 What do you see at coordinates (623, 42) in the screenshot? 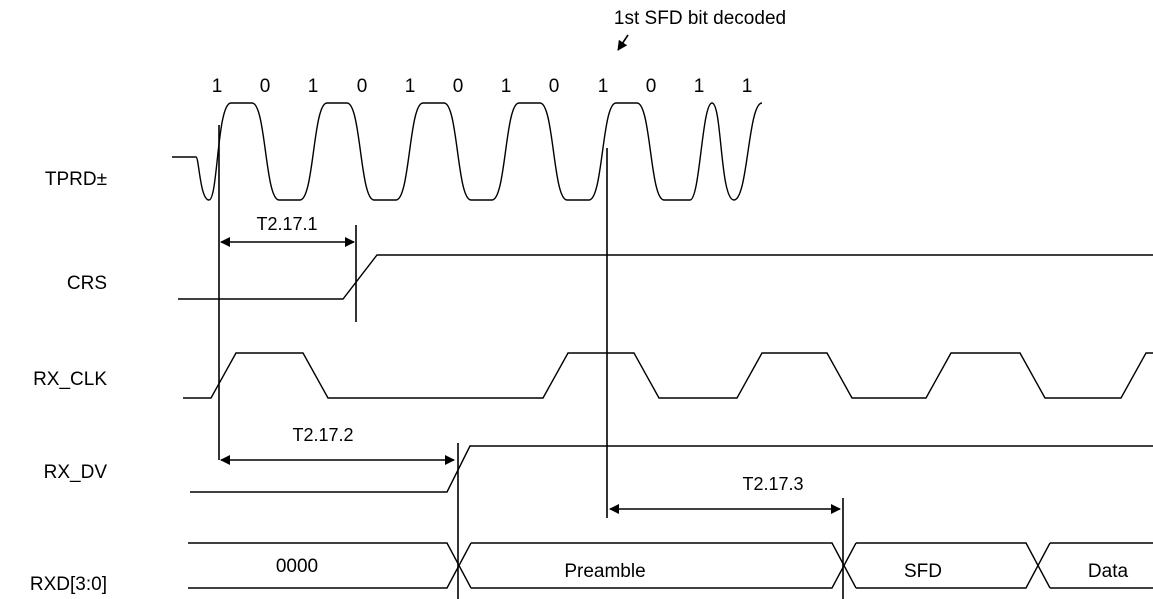
I see `annotation-arrow` at bounding box center [623, 42].